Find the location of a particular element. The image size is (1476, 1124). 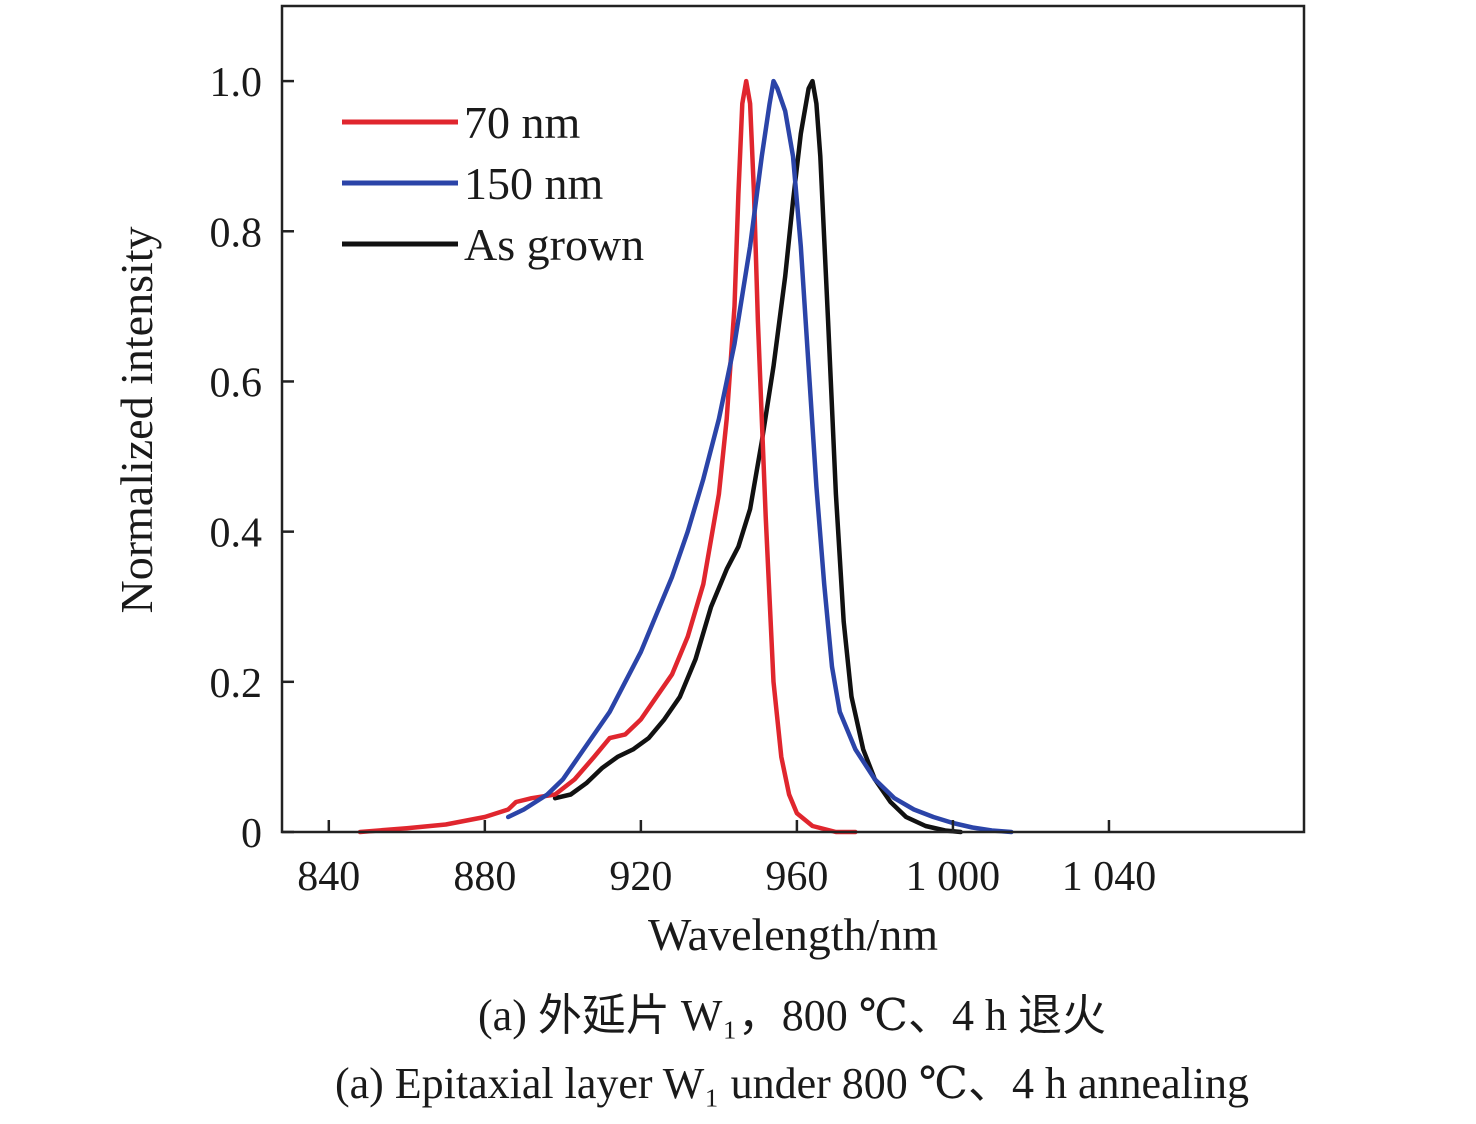

y-axis-title: Normalized intensity is located at coordinates (136, 419).